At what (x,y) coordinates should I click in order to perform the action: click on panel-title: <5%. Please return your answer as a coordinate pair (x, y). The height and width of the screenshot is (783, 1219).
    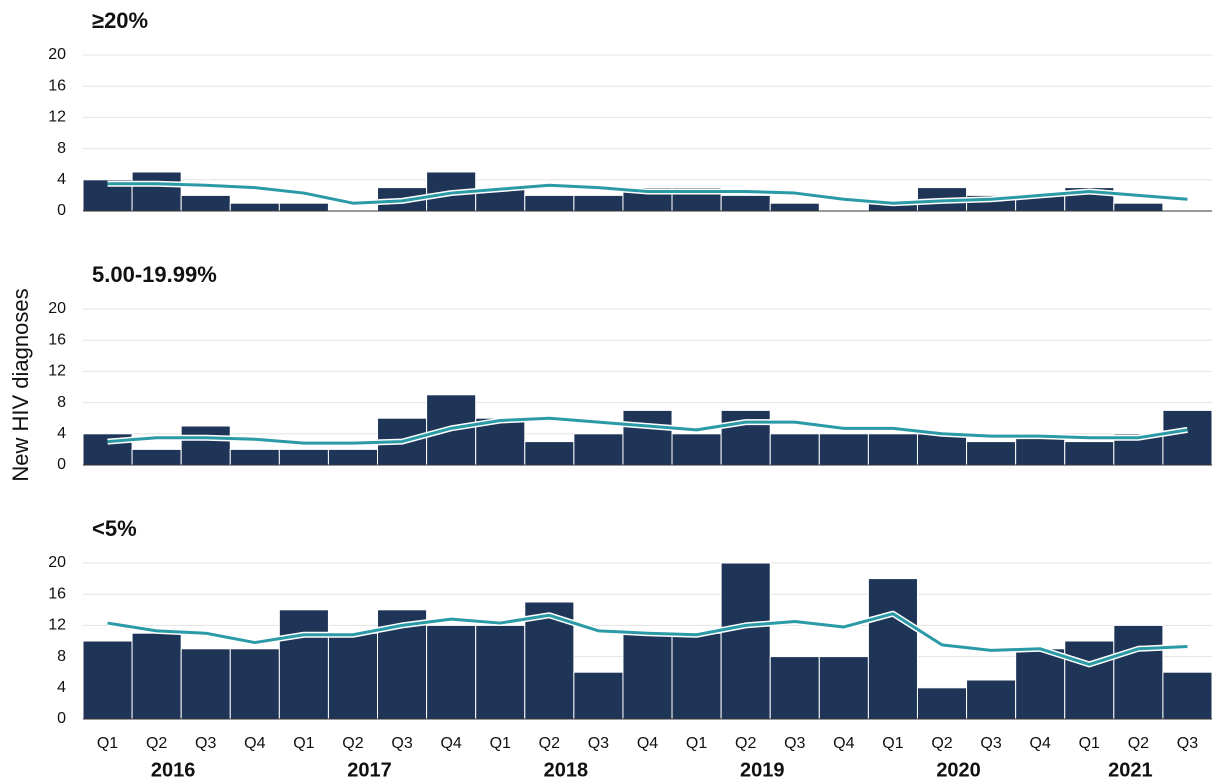
    Looking at the image, I should click on (114, 528).